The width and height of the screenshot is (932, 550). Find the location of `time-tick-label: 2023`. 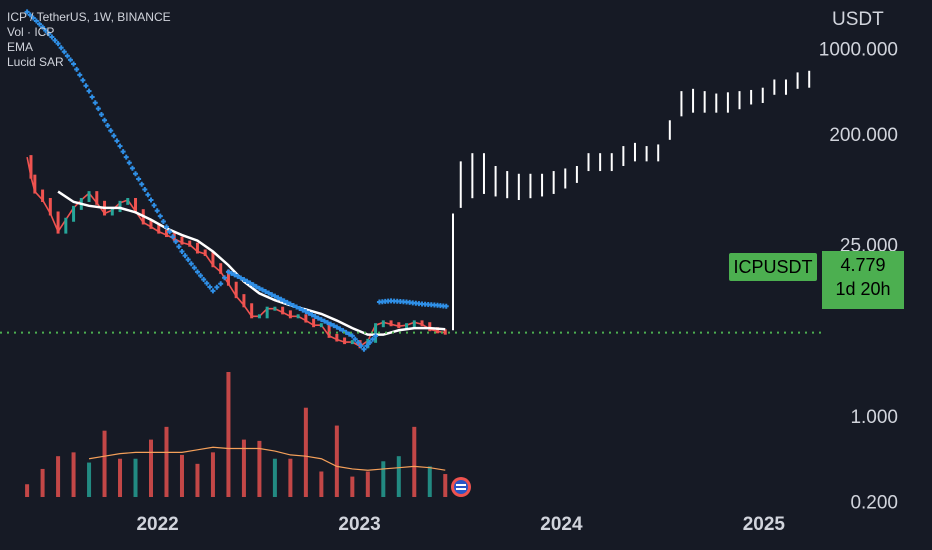

time-tick-label: 2023 is located at coordinates (359, 524).